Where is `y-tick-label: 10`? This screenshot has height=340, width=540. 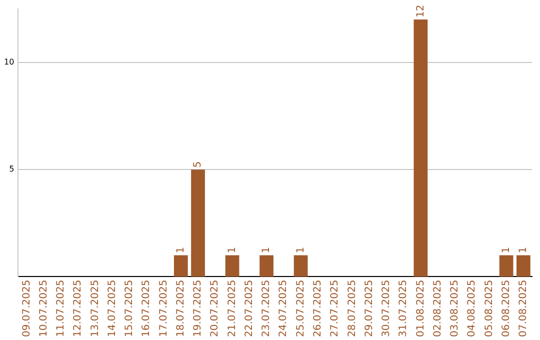 y-tick-label: 10 is located at coordinates (9, 61).